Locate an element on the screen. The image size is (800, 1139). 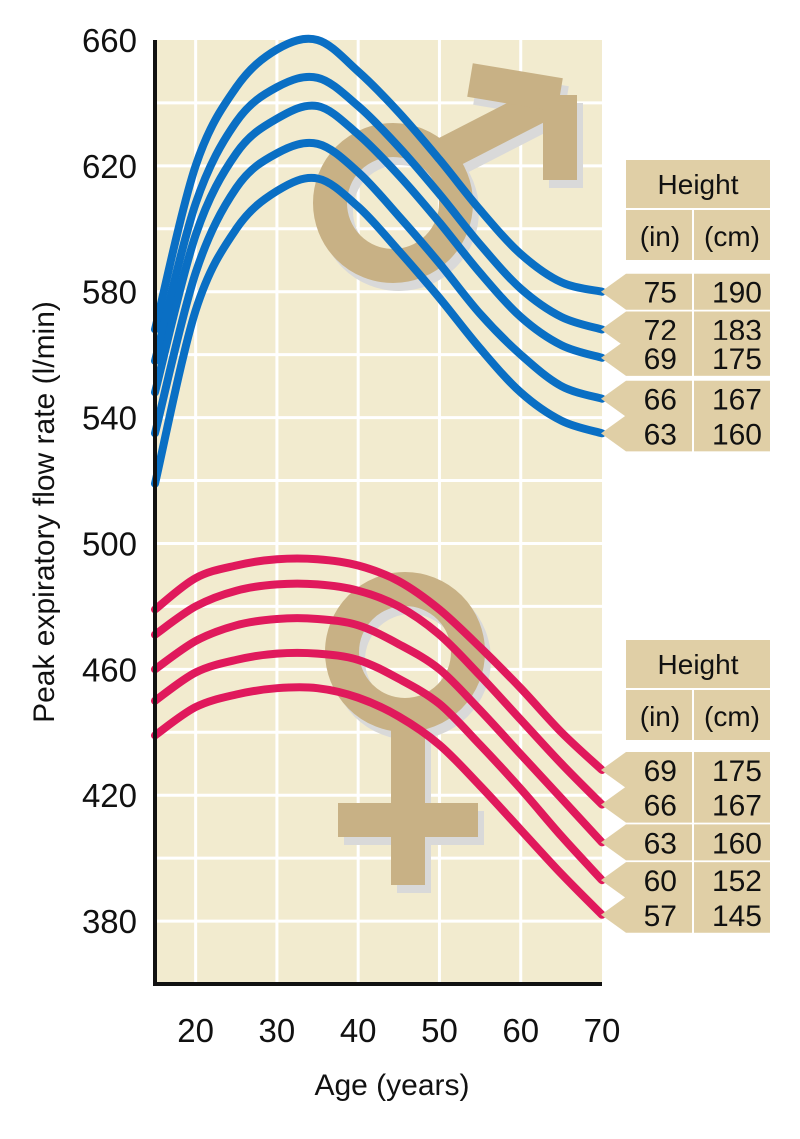
x-tick-label: 50 is located at coordinates (439, 1030).